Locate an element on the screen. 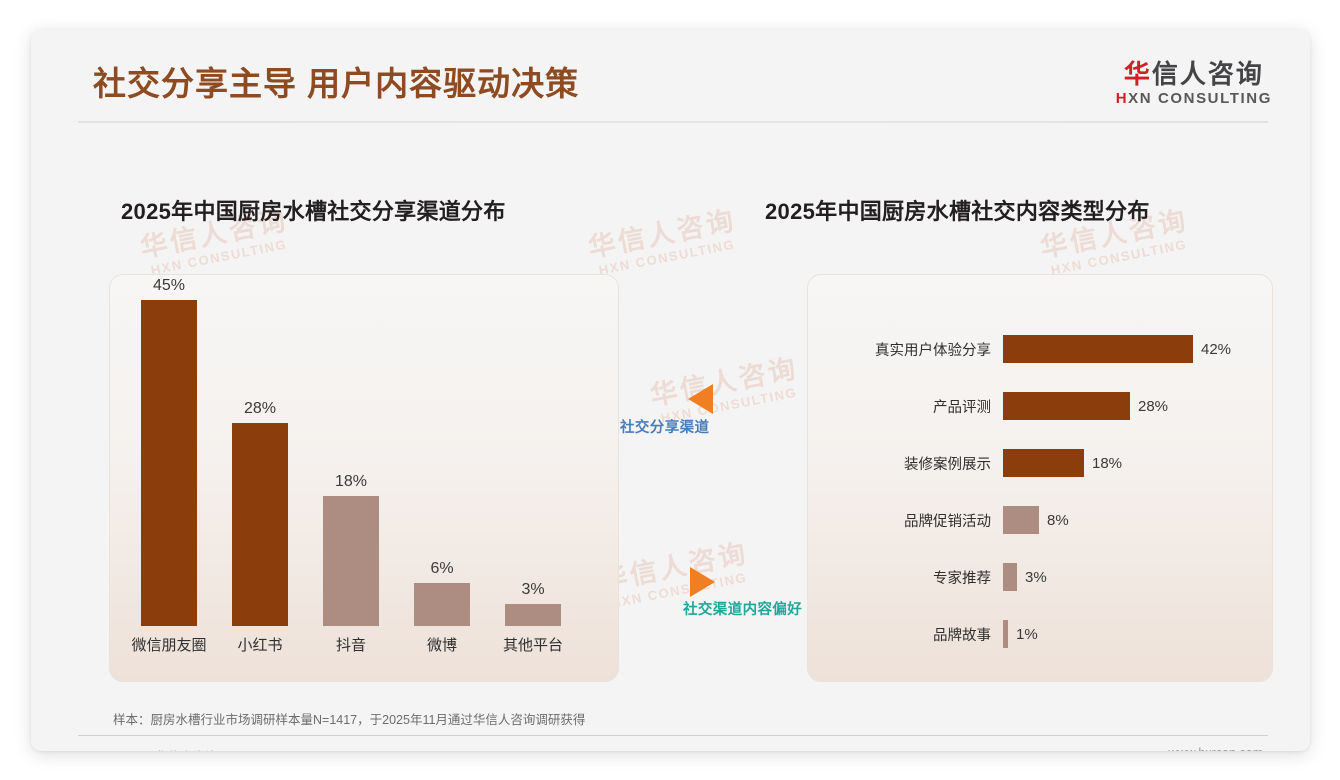 The image size is (1340, 780). chart-title-right: 2025年中国厨房水槽社交内容类型分布 is located at coordinates (957, 211).